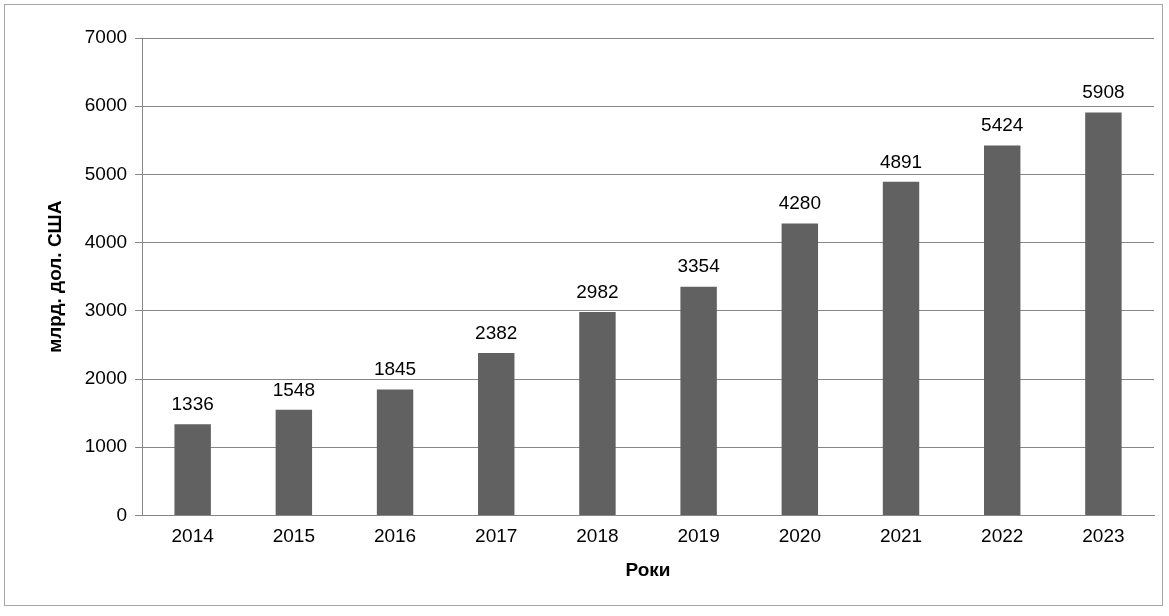 This screenshot has width=1169, height=616. Describe the element at coordinates (901, 161) in the screenshot. I see `data-label: 4891` at that location.